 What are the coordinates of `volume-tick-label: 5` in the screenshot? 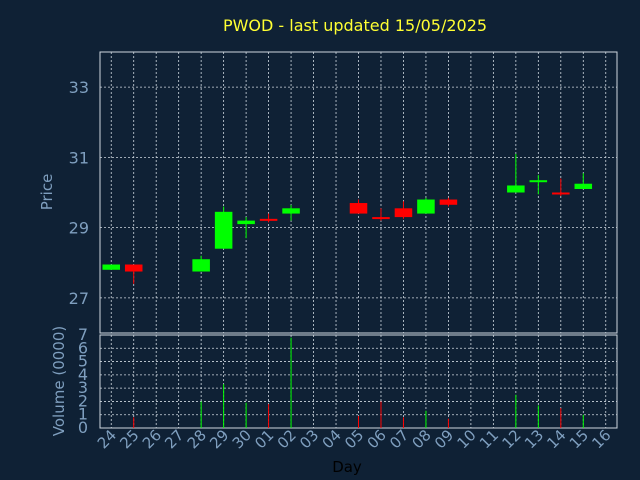 It's located at (83, 361).